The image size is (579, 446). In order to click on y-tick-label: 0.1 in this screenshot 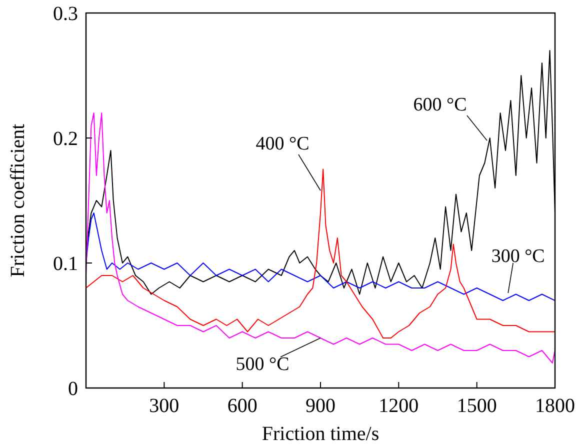, I will do `click(65, 264)`.